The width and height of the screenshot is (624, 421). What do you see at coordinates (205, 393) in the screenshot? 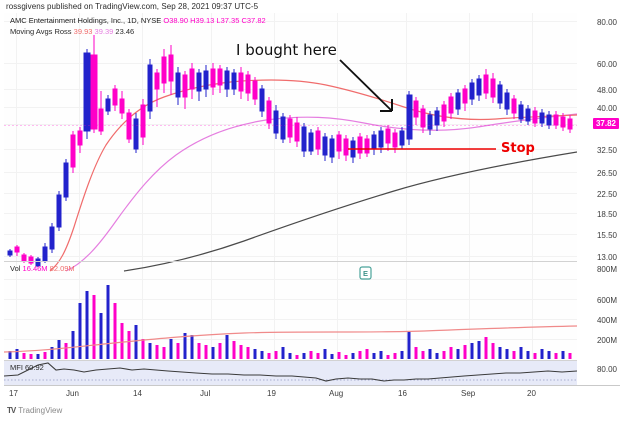
I see `time-axis-label: Jul` at bounding box center [205, 393].